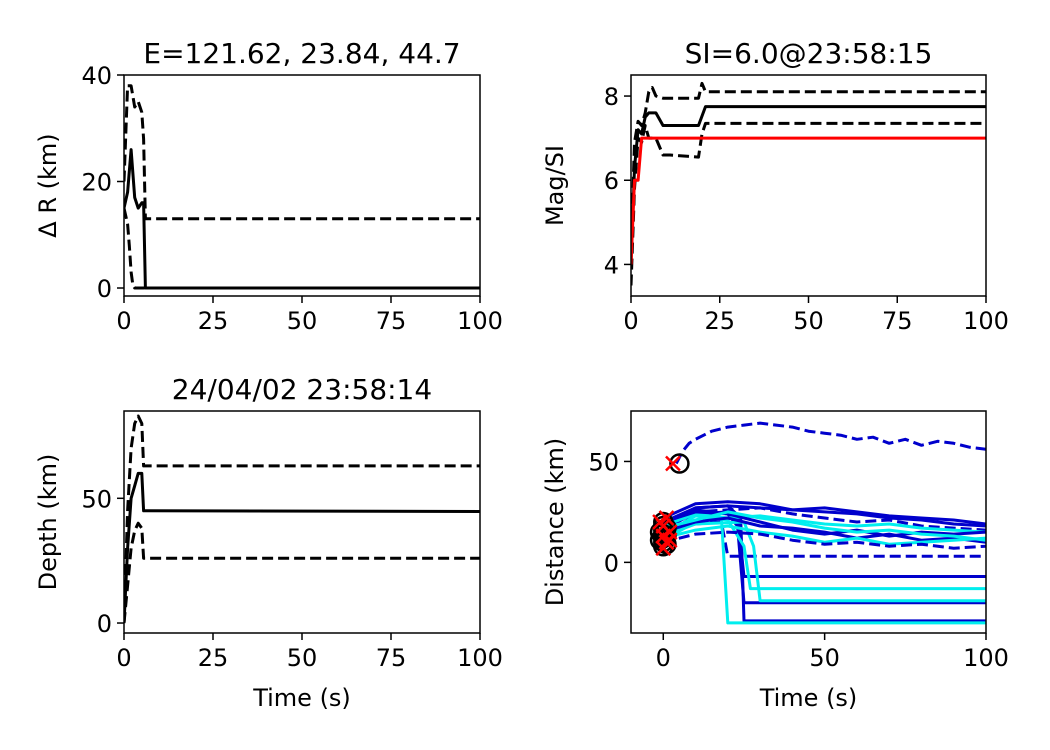  I want to click on panel-title: 24/04/02 23:58:14, so click(302, 389).